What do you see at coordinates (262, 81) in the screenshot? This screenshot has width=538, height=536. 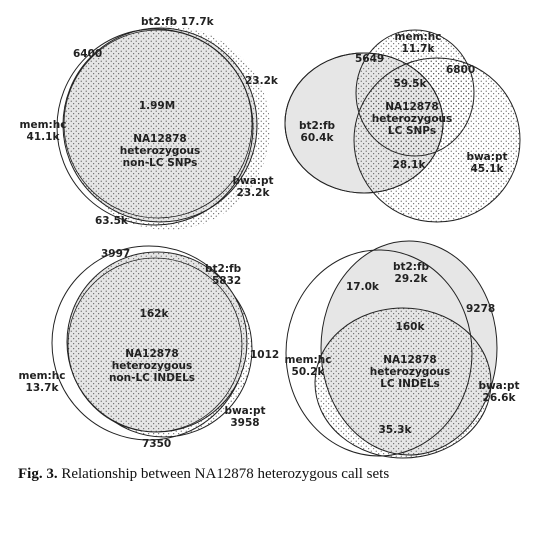 I see `label-23-2k-top: 23.2k` at bounding box center [262, 81].